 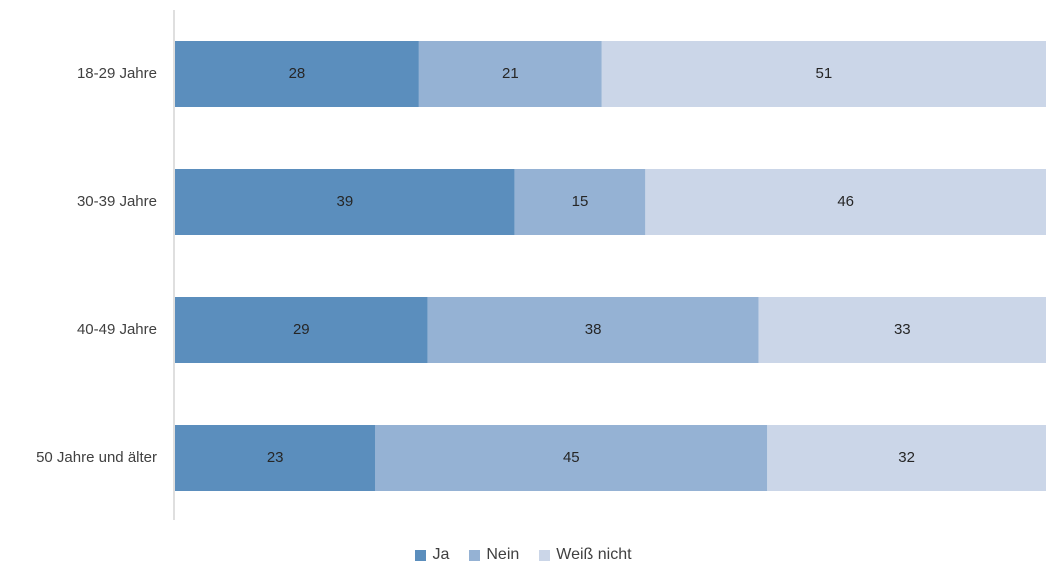 I want to click on data-label-nein-2: 15, so click(x=580, y=201).